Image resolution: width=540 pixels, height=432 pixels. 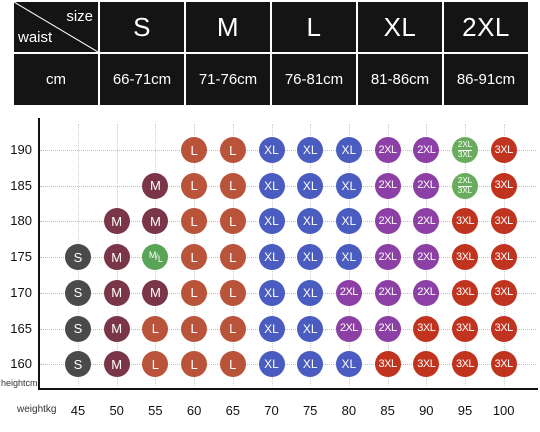 What do you see at coordinates (310, 410) in the screenshot?
I see `x-tick-75: 75` at bounding box center [310, 410].